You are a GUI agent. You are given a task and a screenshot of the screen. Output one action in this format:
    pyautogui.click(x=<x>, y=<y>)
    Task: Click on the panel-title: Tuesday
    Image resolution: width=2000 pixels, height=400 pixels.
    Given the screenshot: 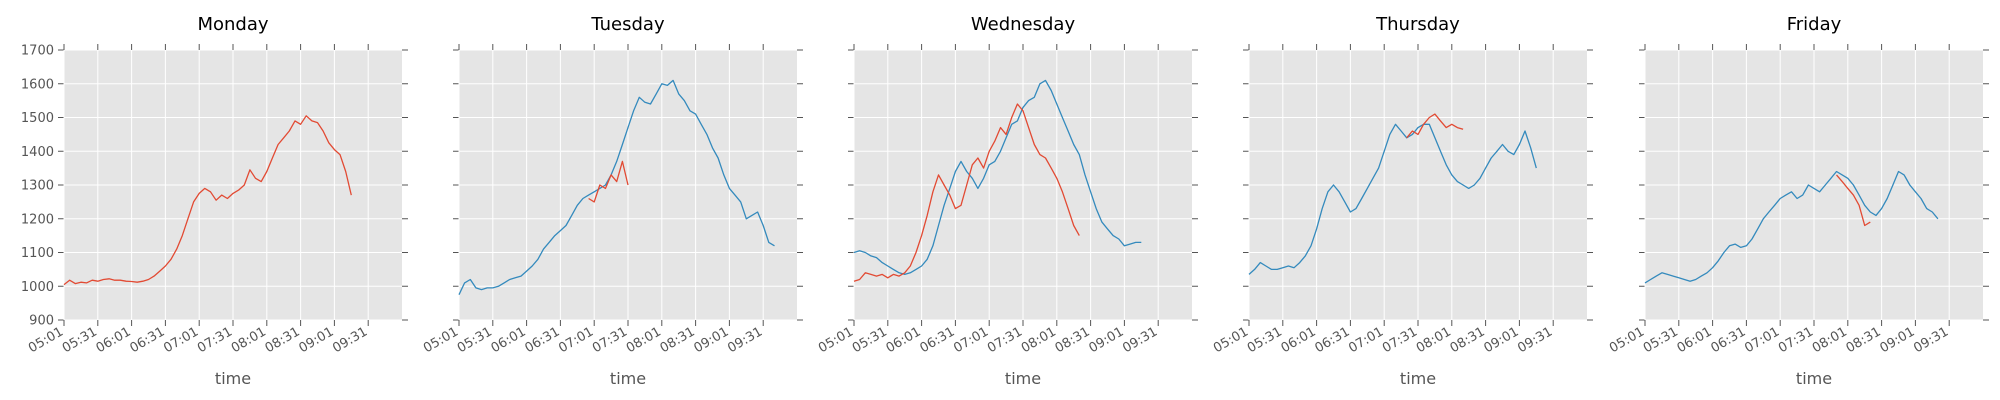 What is the action you would take?
    pyautogui.click(x=627, y=24)
    